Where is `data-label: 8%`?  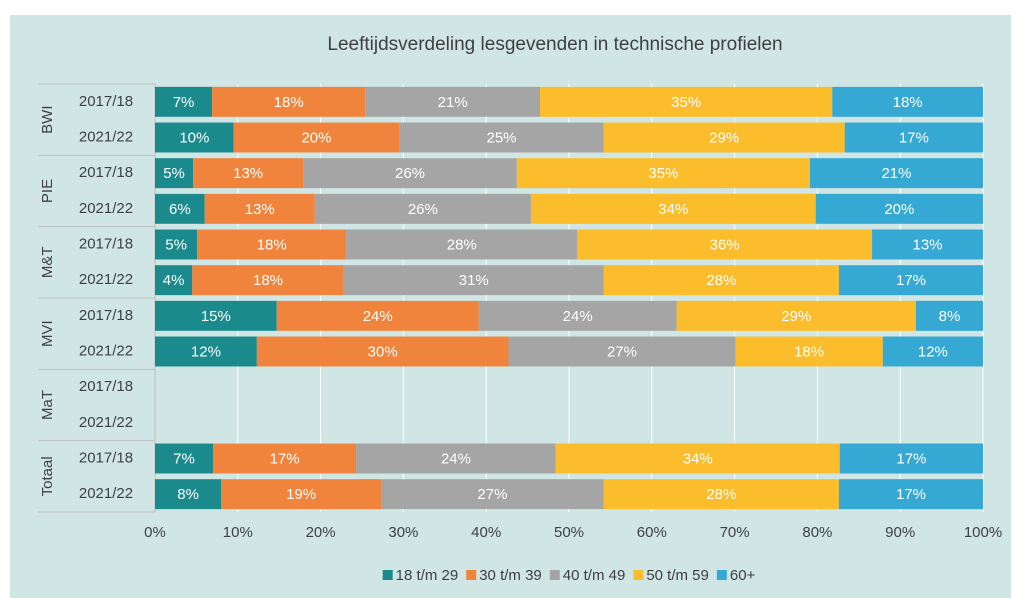
data-label: 8% is located at coordinates (188, 494).